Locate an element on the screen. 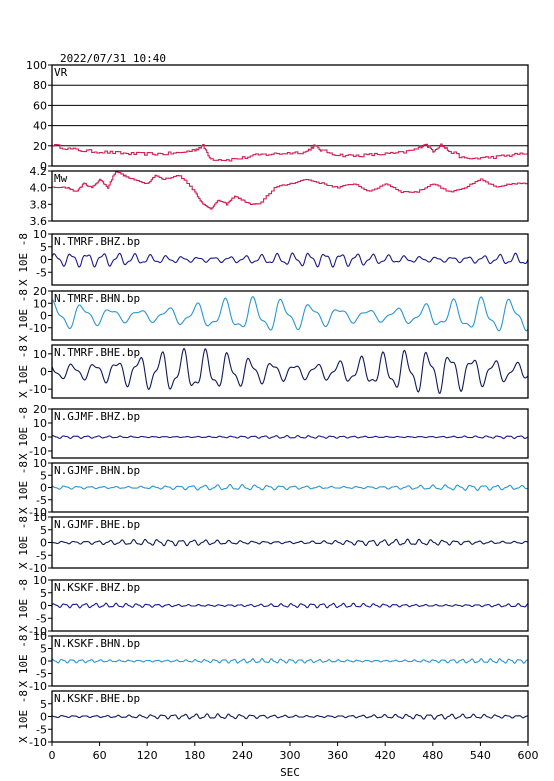 This screenshot has width=554, height=781. timestamp: 2022/07/31 10:40 is located at coordinates (113, 58).